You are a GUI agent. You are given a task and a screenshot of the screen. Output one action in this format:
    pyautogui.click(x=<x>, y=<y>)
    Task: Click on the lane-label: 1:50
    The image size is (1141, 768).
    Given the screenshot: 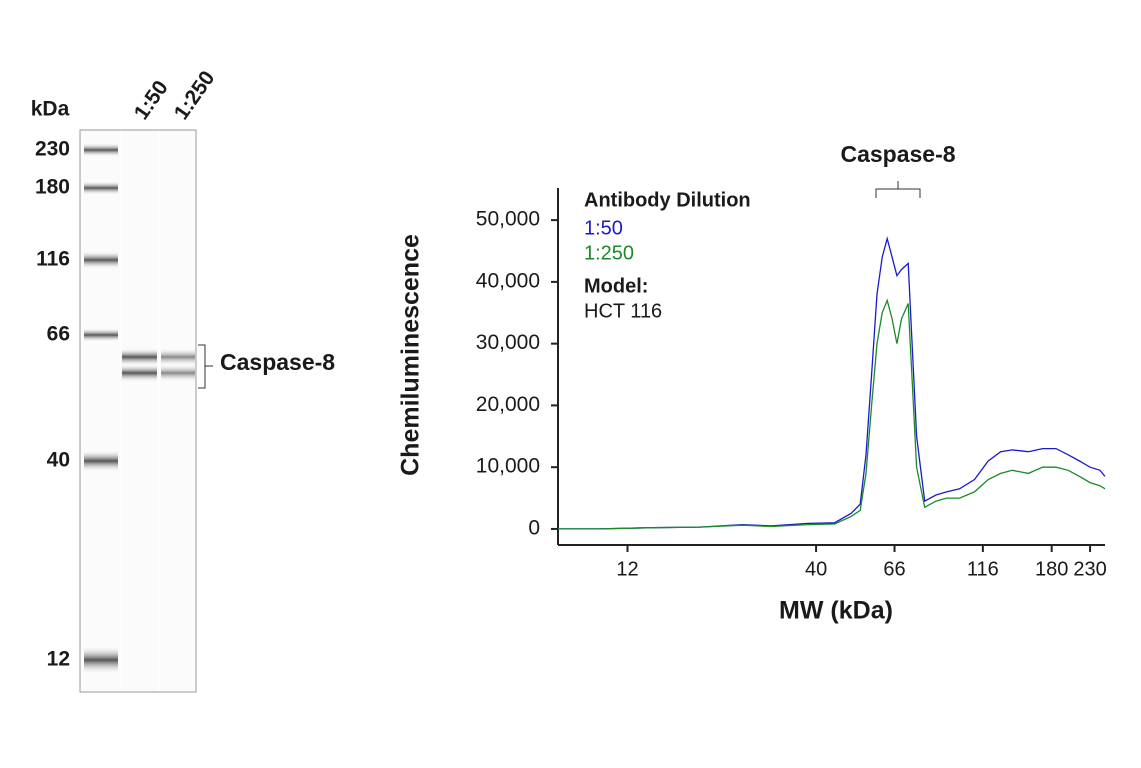 What is the action you would take?
    pyautogui.click(x=151, y=100)
    